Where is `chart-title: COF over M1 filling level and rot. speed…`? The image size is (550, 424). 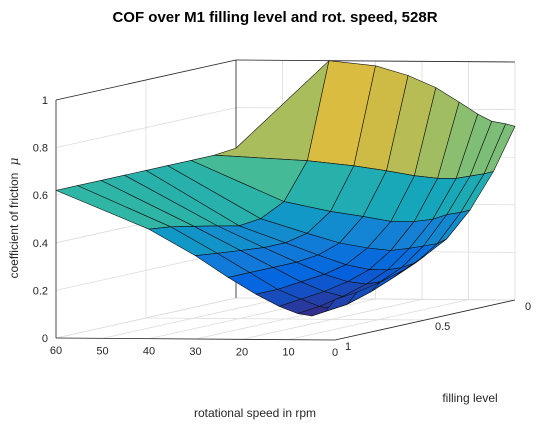
chart-title: COF over M1 filling level and rot. speed… is located at coordinates (274, 17).